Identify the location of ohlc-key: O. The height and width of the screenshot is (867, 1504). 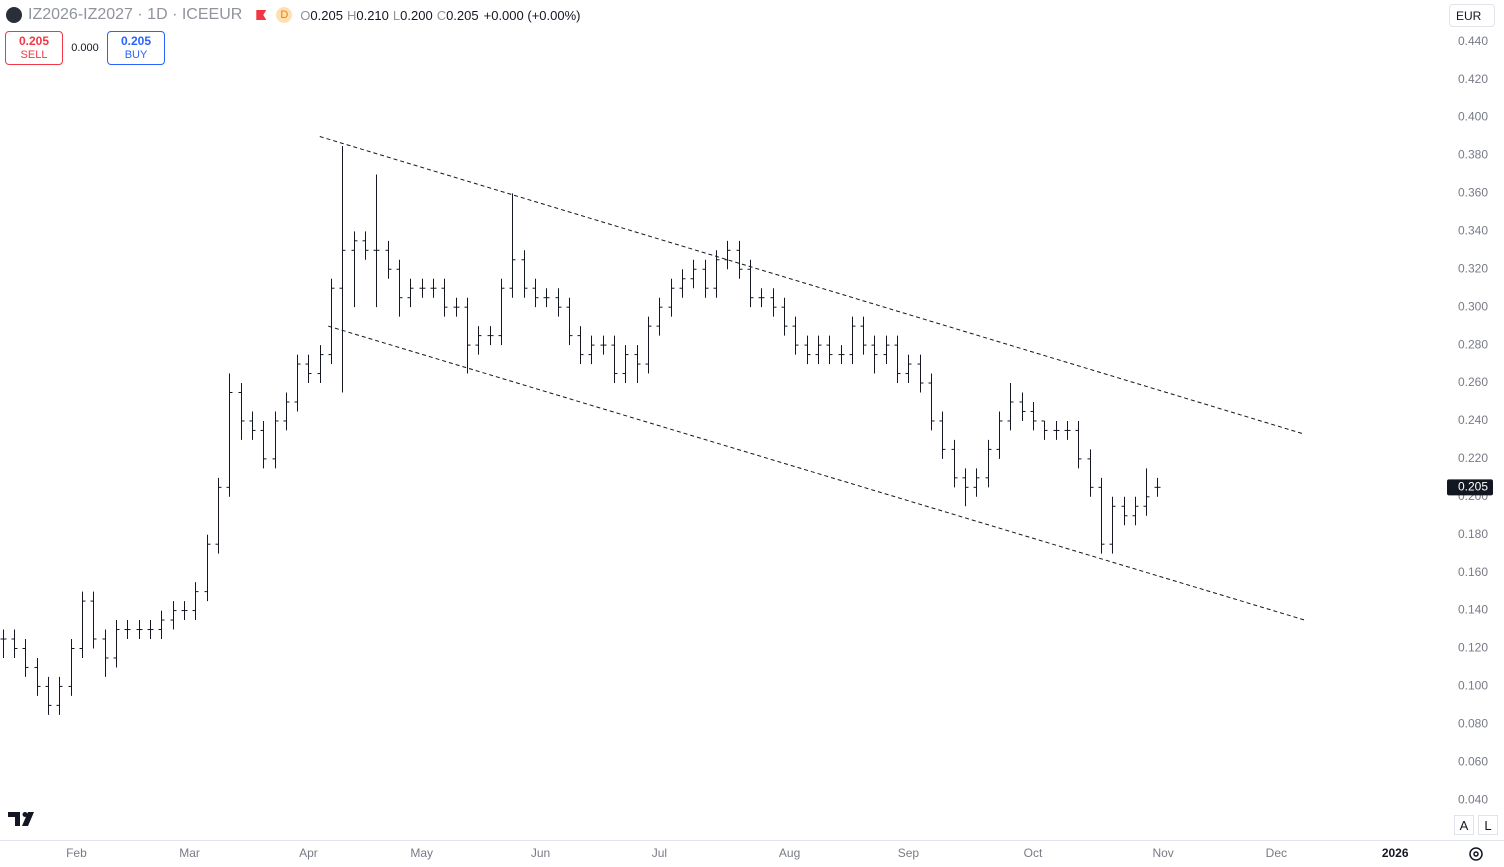
(305, 15).